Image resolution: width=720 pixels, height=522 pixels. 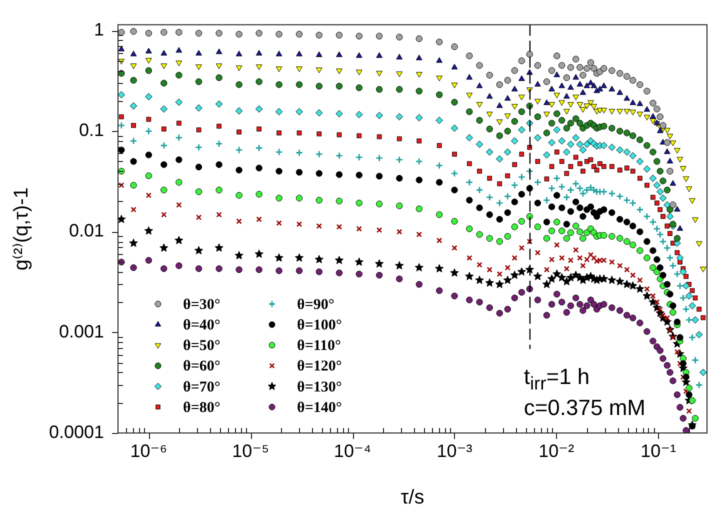 What do you see at coordinates (251, 450) in the screenshot?
I see `x-tick-label: 10⁻⁵` at bounding box center [251, 450].